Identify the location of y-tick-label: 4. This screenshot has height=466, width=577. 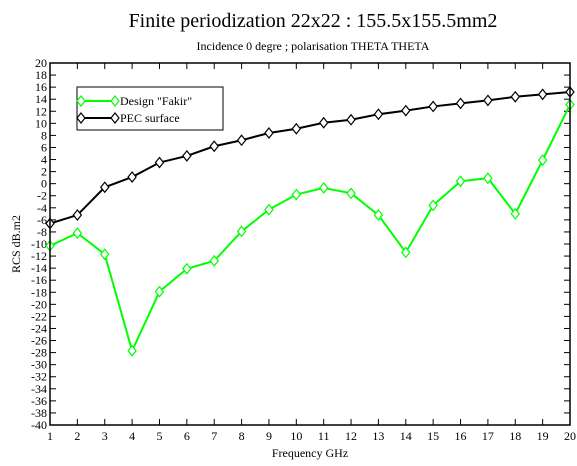
(44, 160).